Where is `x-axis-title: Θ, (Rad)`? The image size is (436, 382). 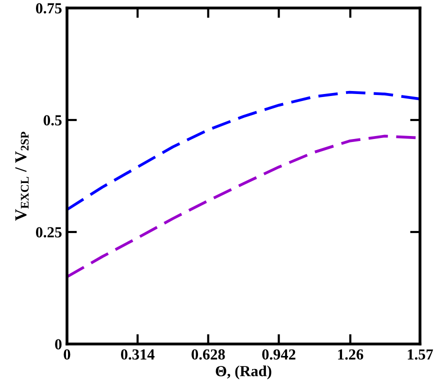 x-axis-title: Θ, (Rad) is located at coordinates (244, 372).